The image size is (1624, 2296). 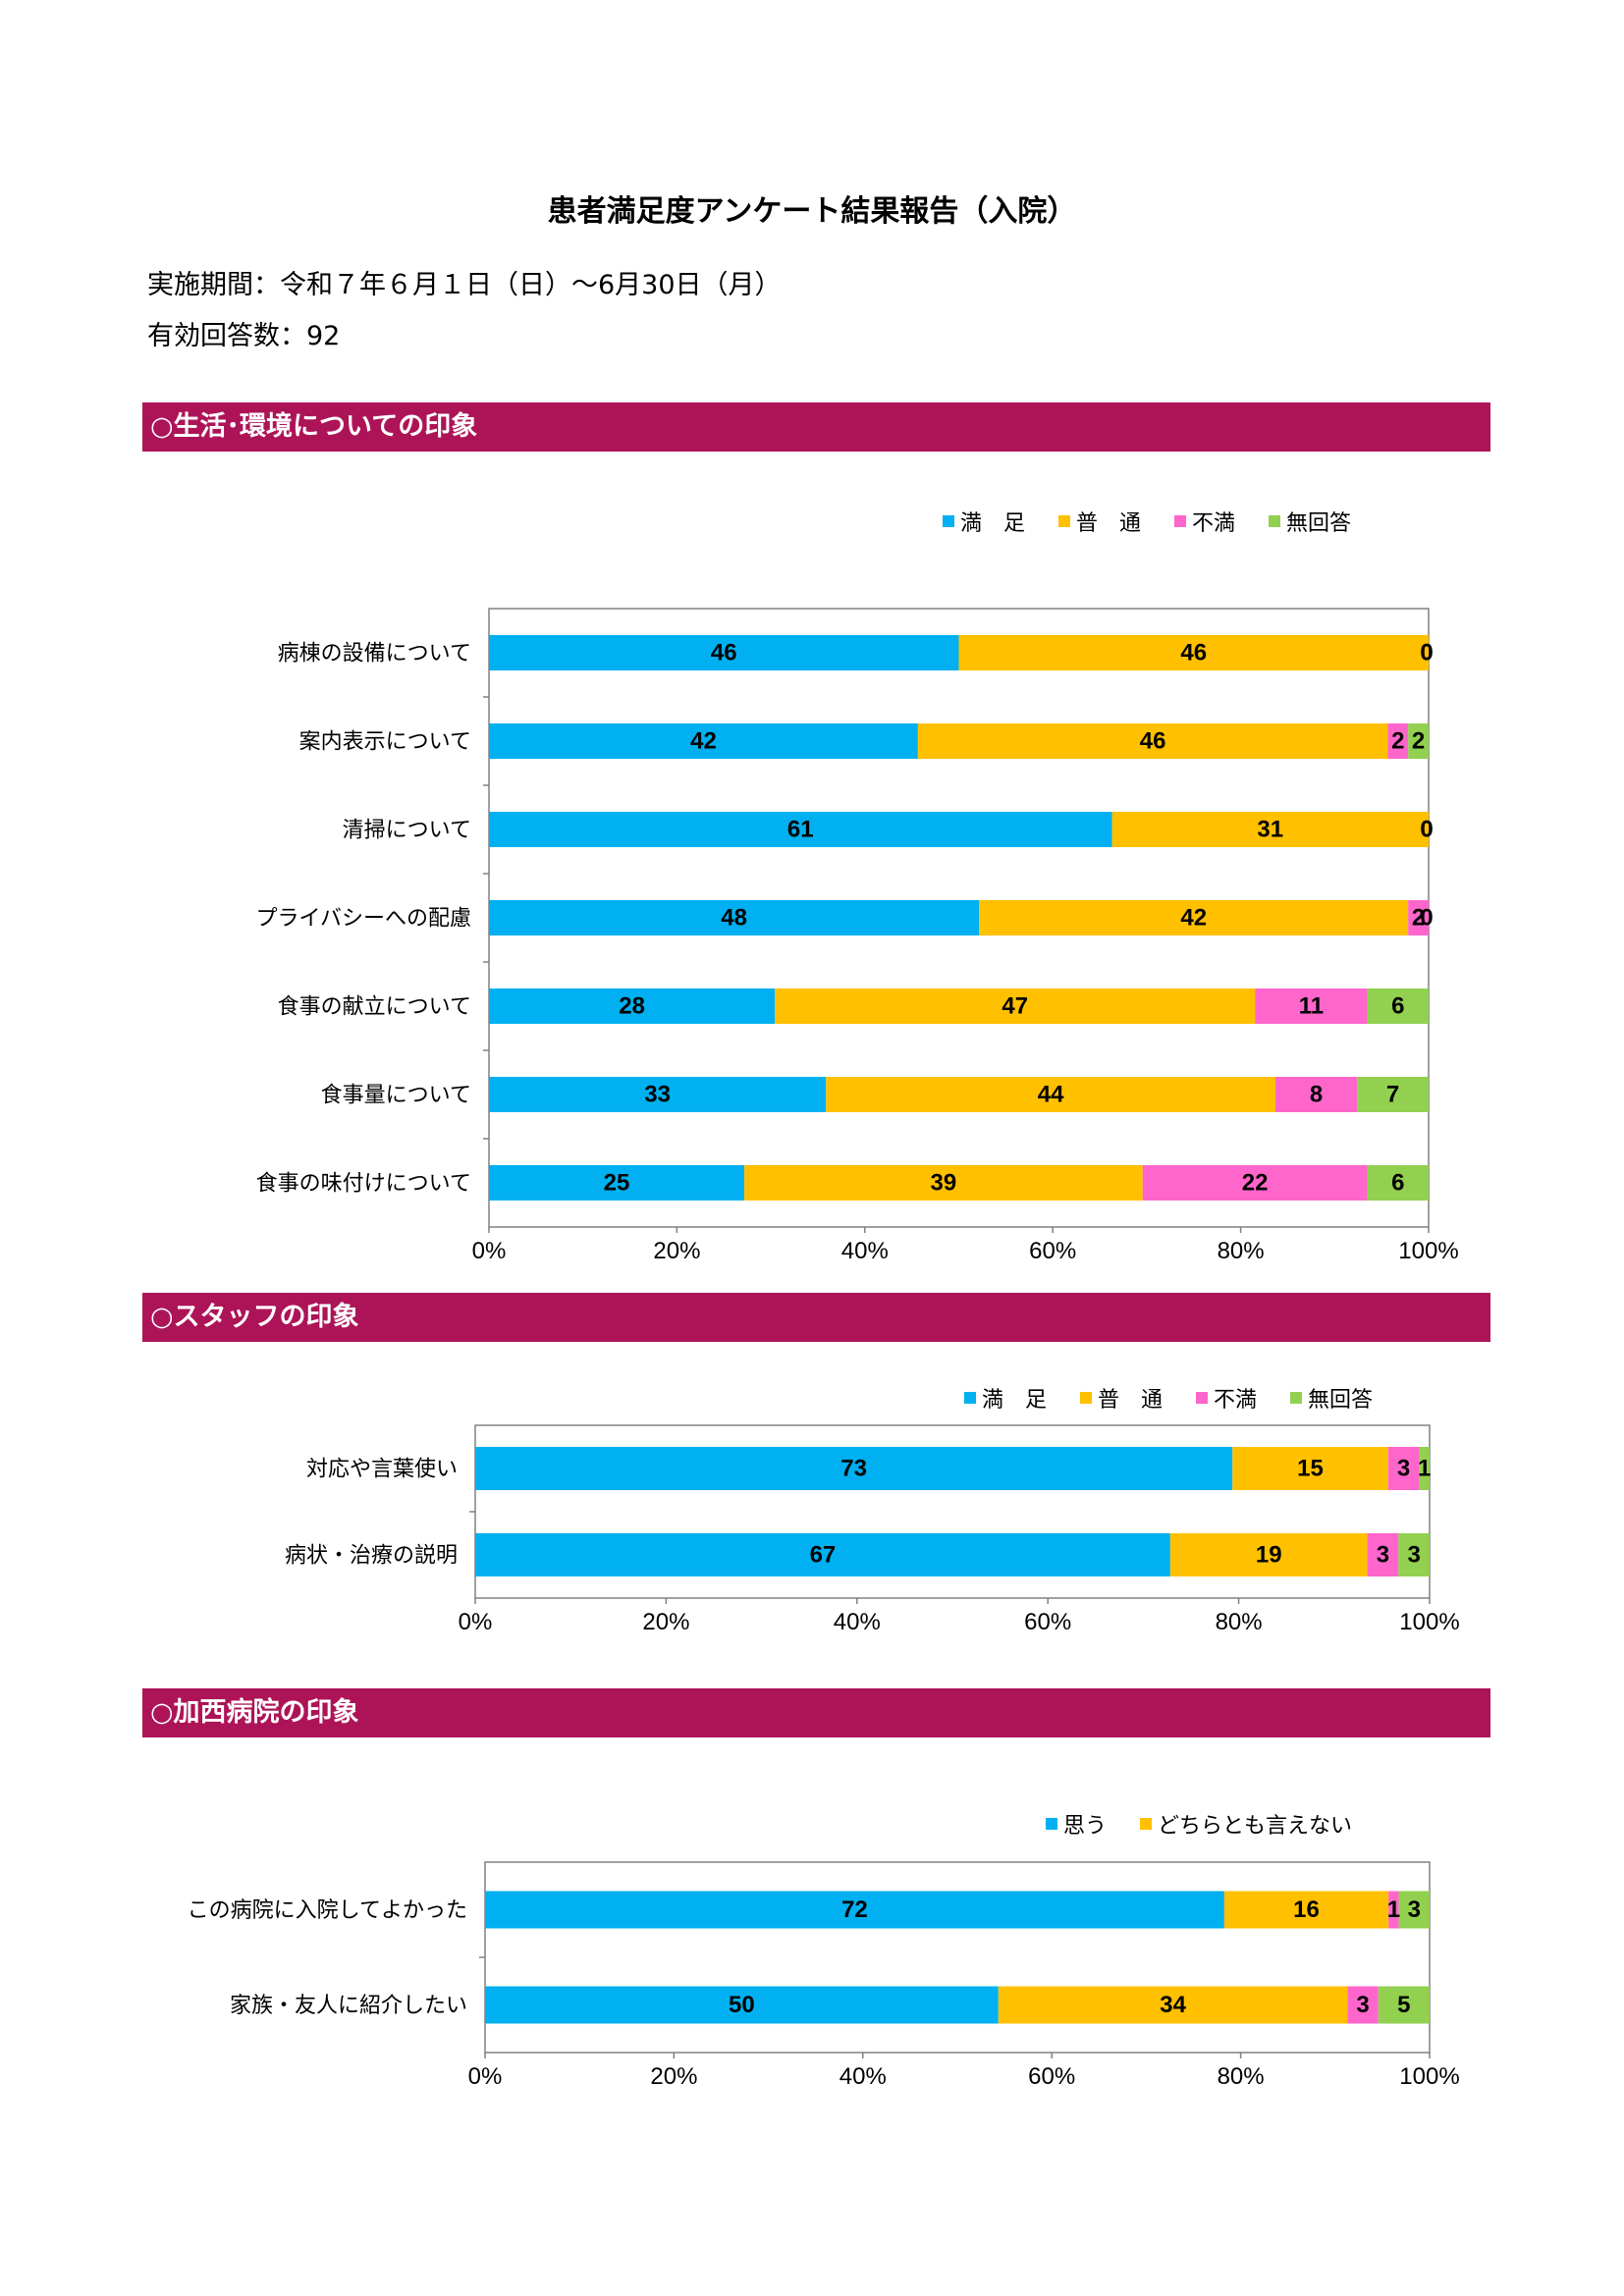 I want to click on section-header-hospital: ○加西病院の印象, so click(x=816, y=1712).